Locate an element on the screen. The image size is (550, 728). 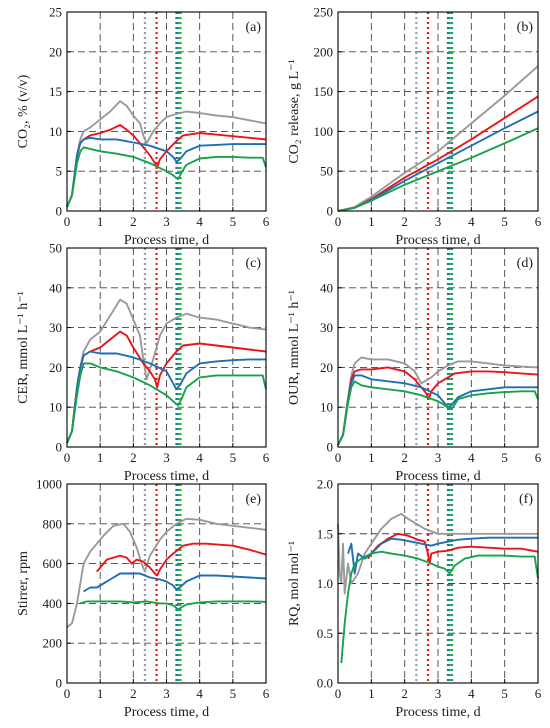
y-axis-label: CO₂ release, g L⁻¹ is located at coordinates (294, 111).